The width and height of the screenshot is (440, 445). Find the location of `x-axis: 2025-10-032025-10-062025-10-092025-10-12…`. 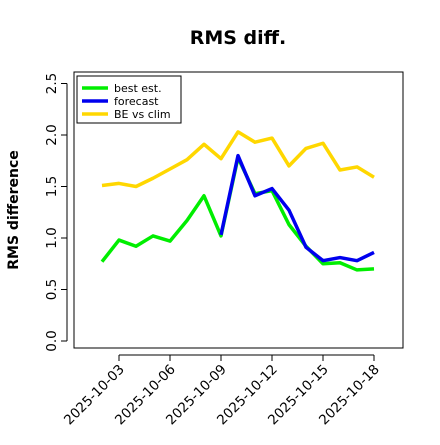

x-axis: 2025-10-032025-10-062025-10-092025-10-12… is located at coordinates (222, 391).